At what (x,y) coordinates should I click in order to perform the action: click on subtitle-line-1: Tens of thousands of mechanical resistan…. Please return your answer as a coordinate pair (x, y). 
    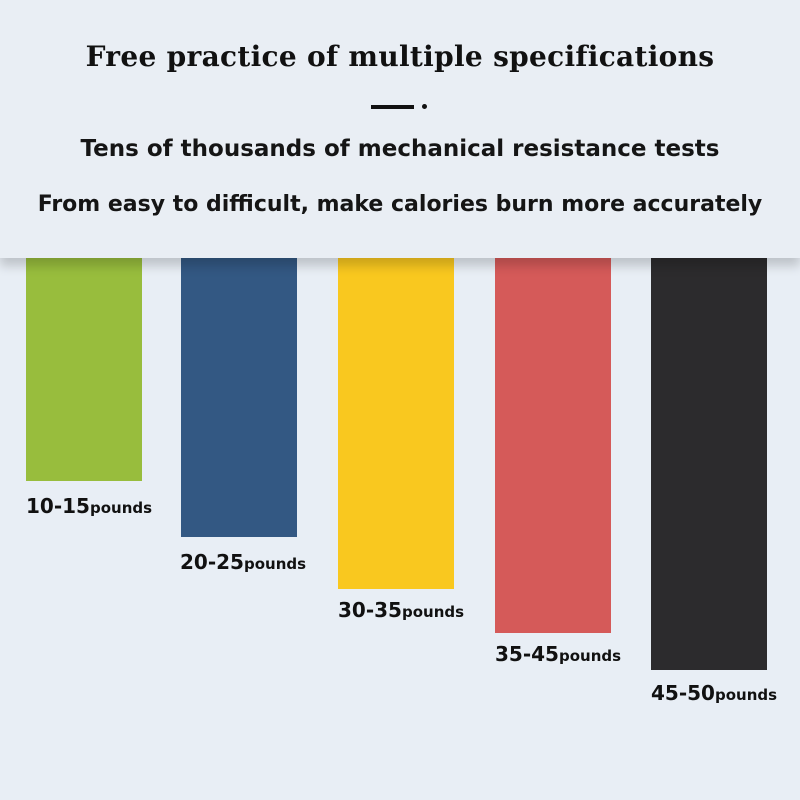
    Looking at the image, I should click on (400, 149).